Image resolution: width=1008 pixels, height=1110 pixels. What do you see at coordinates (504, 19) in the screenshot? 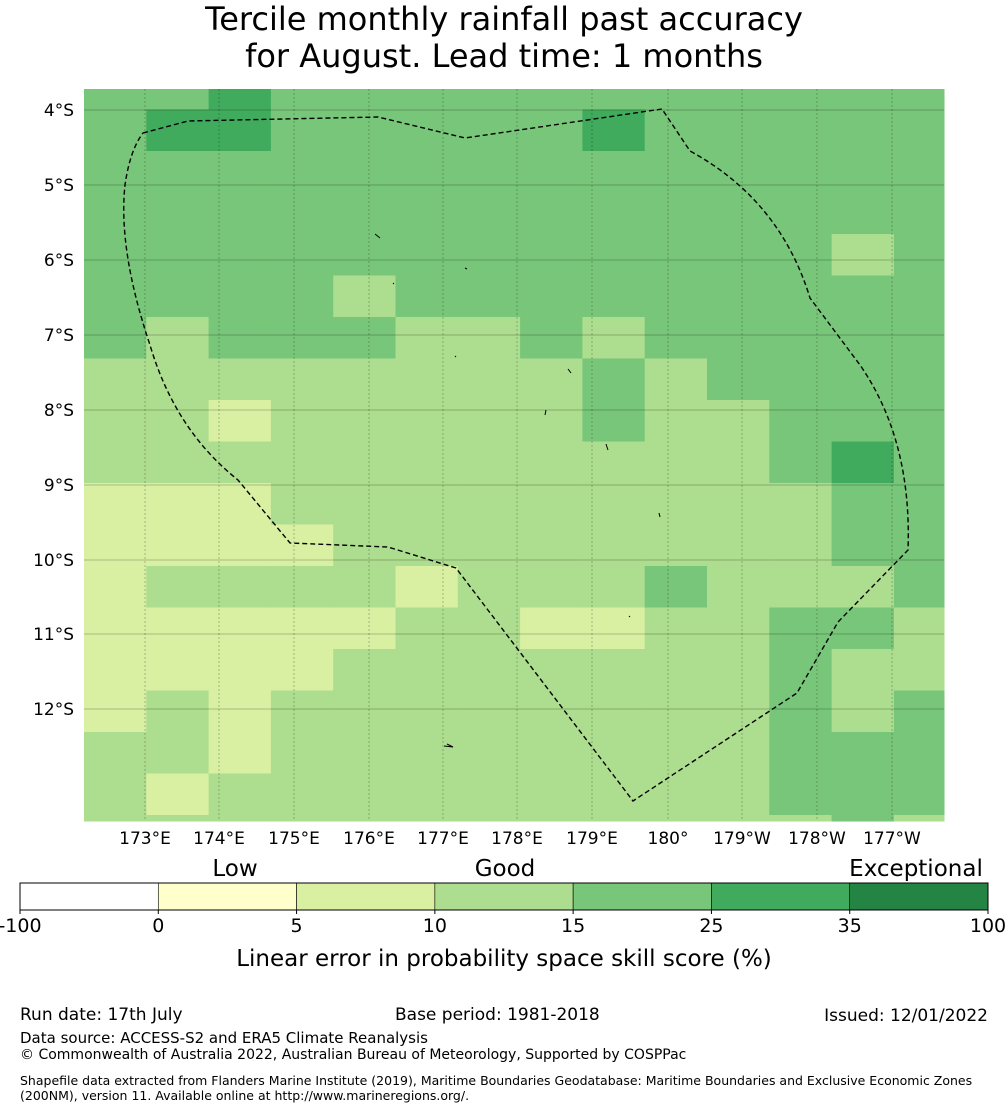
I see `map-title-line-1: Tercile monthly rainfall past accuracy` at bounding box center [504, 19].